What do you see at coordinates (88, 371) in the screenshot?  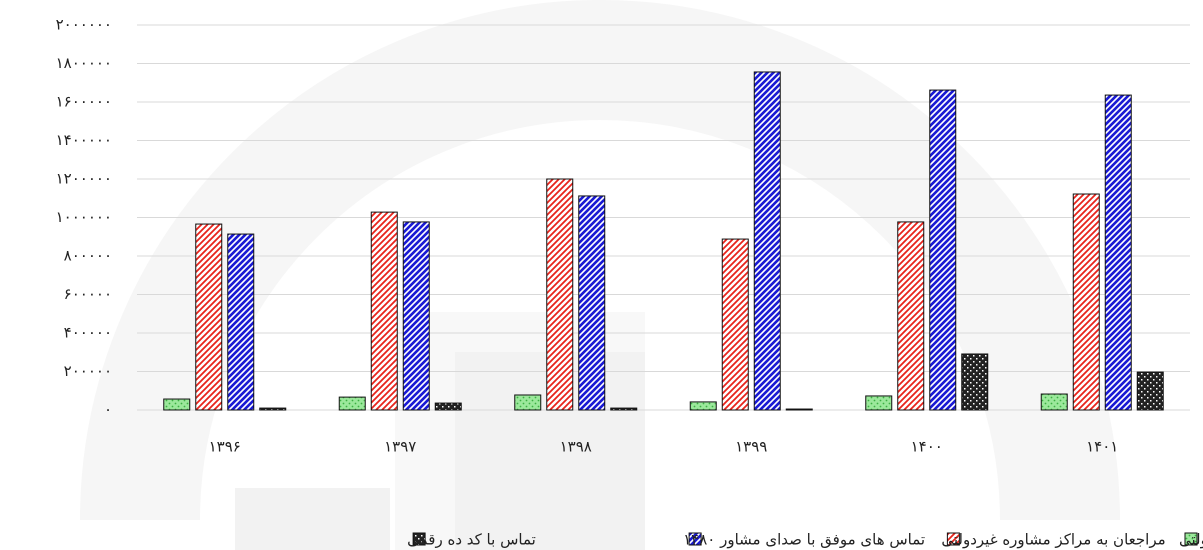 I see `y-tick-label: ۲۰۰۰۰۰` at bounding box center [88, 371].